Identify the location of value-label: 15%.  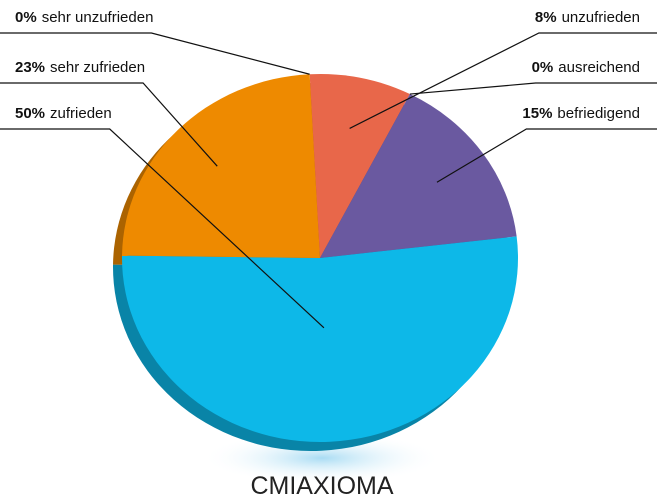
(537, 113).